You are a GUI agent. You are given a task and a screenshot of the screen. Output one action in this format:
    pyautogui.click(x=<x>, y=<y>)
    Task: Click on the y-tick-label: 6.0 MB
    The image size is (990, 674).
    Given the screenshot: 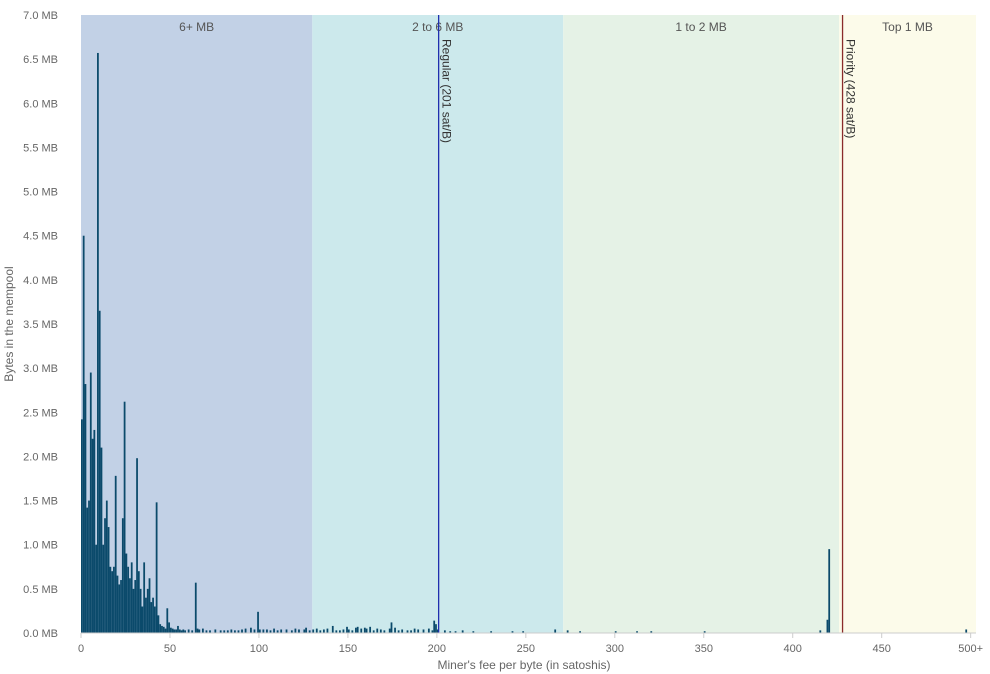 What is the action you would take?
    pyautogui.click(x=40, y=104)
    